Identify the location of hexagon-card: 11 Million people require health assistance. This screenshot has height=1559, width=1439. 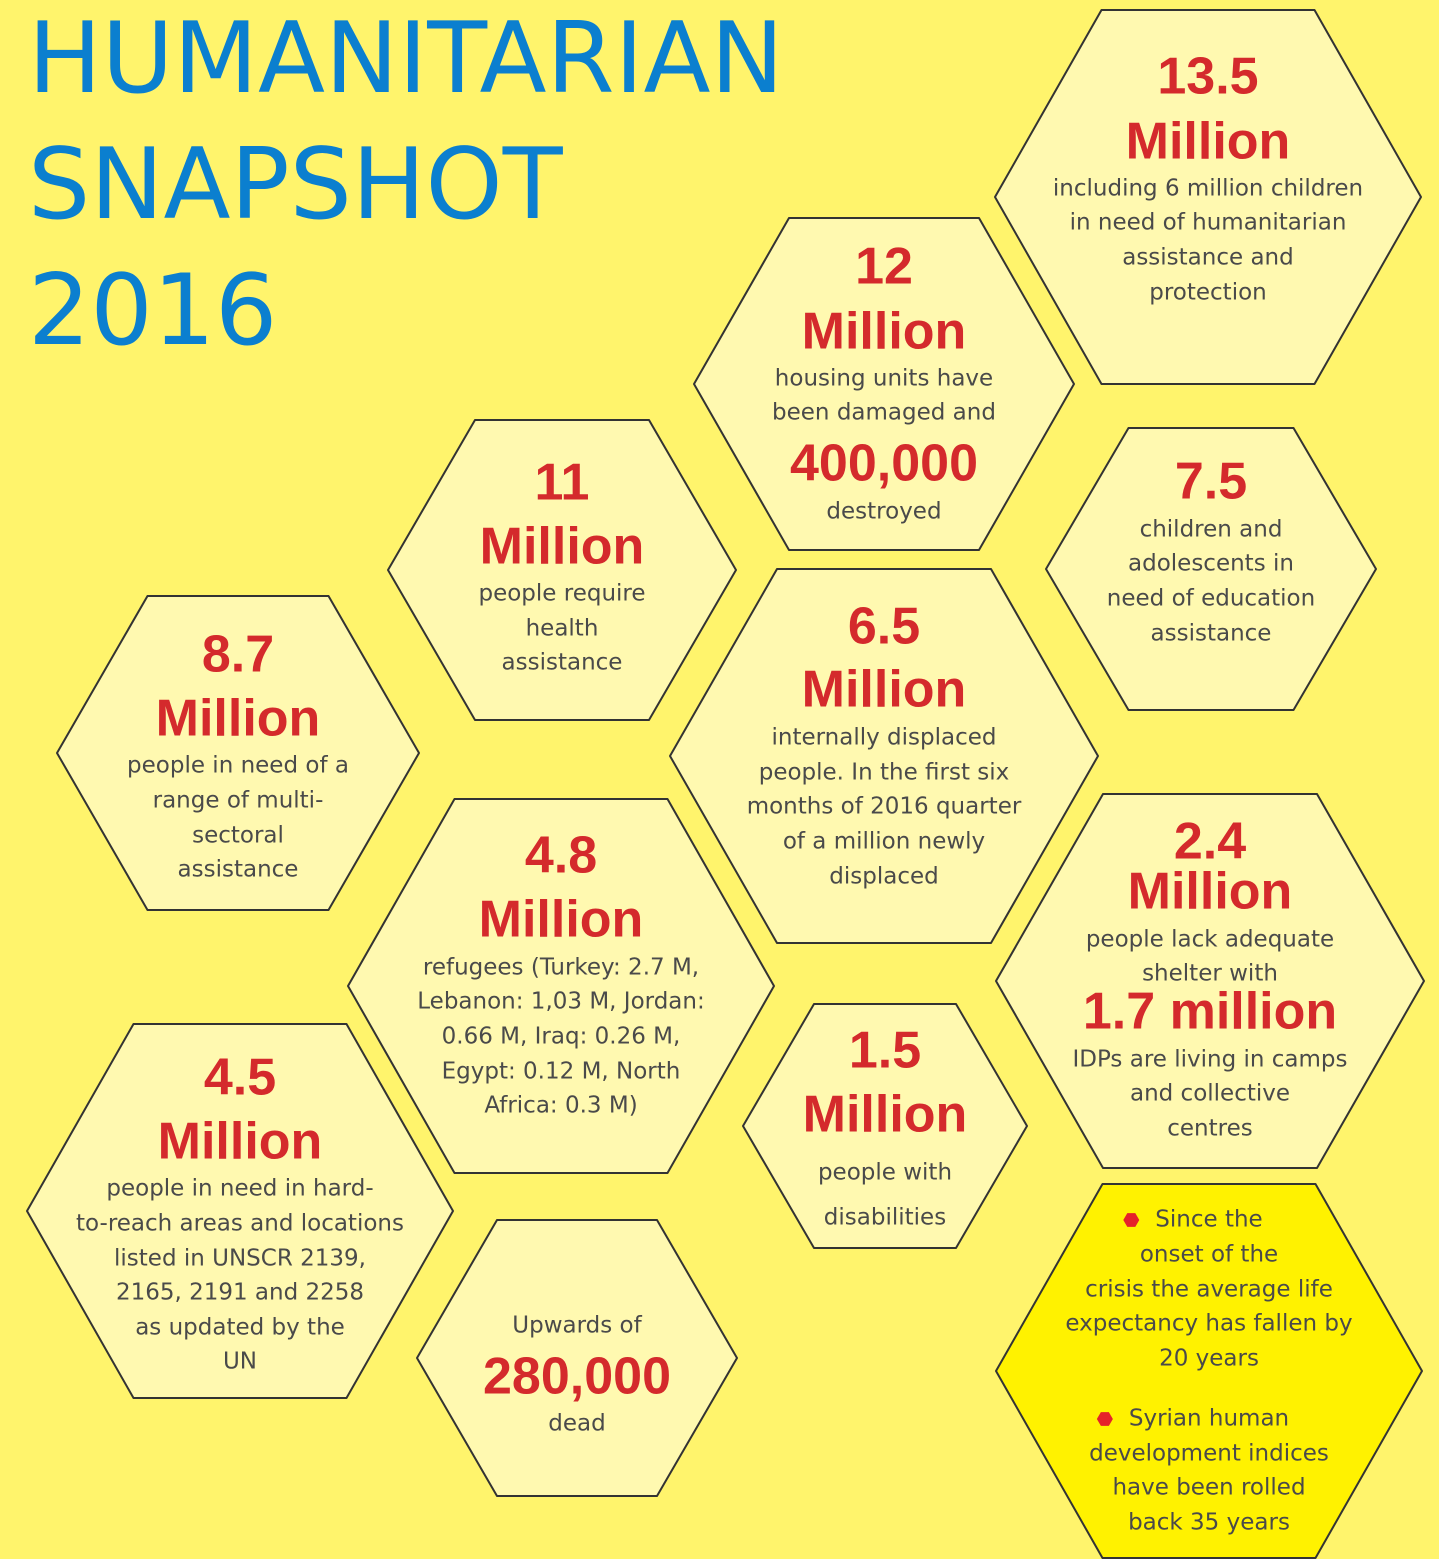
(562, 570).